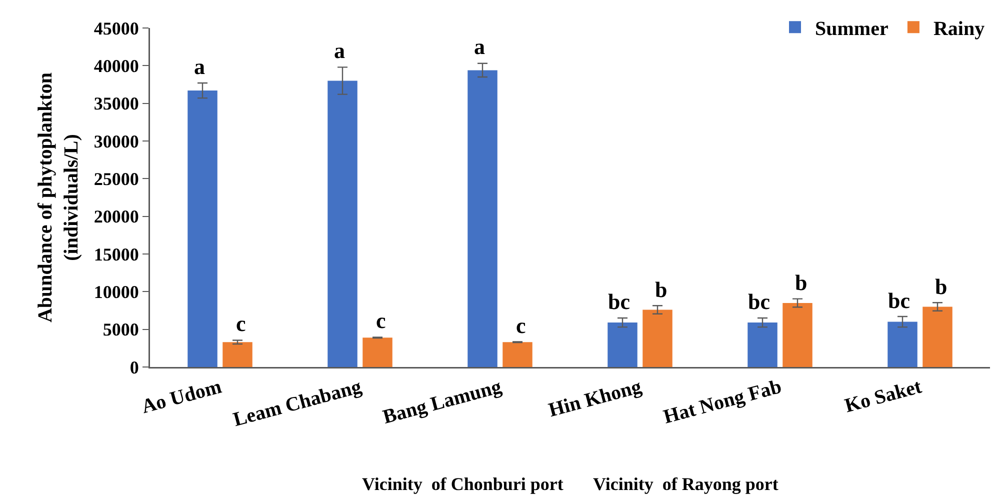  What do you see at coordinates (116, 141) in the screenshot?
I see `y-tick-label: 30000` at bounding box center [116, 141].